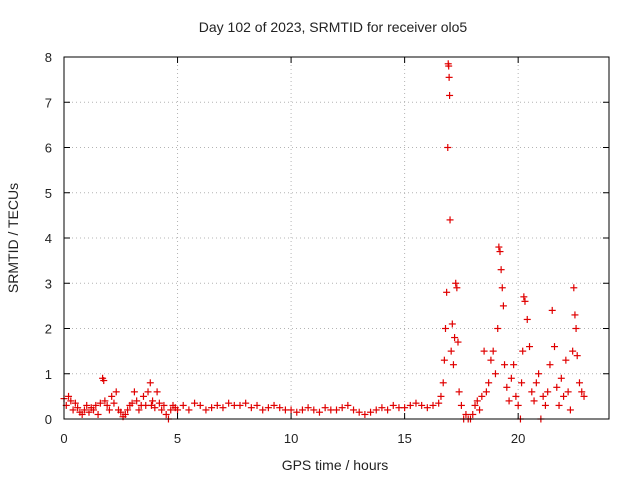 The width and height of the screenshot is (640, 480). What do you see at coordinates (177, 438) in the screenshot?
I see `x-tick-label: 5` at bounding box center [177, 438].